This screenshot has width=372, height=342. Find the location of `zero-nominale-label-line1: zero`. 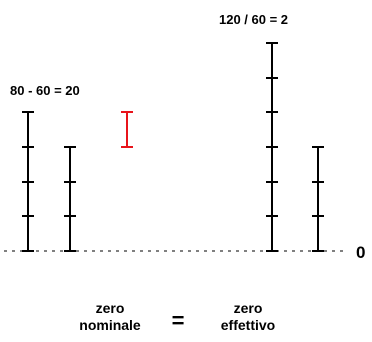

zero-nominale-label-line1: zero is located at coordinates (110, 308).